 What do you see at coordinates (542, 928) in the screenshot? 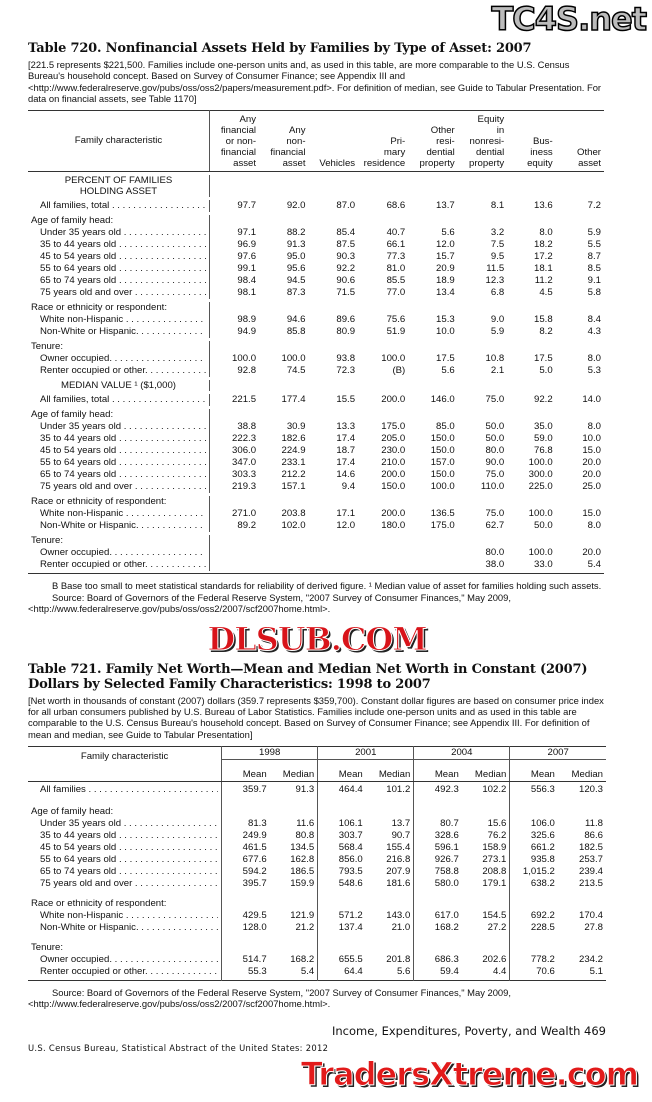
I see `value-cell: 228.5` at bounding box center [542, 928].